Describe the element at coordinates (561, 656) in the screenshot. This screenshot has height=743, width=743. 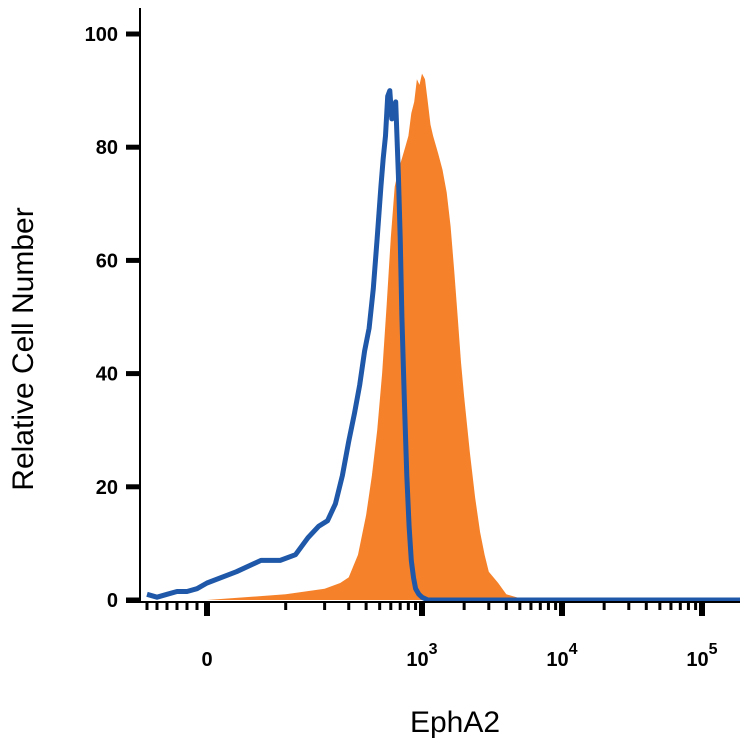
I see `x-tick-label-2: 10⁴` at that location.